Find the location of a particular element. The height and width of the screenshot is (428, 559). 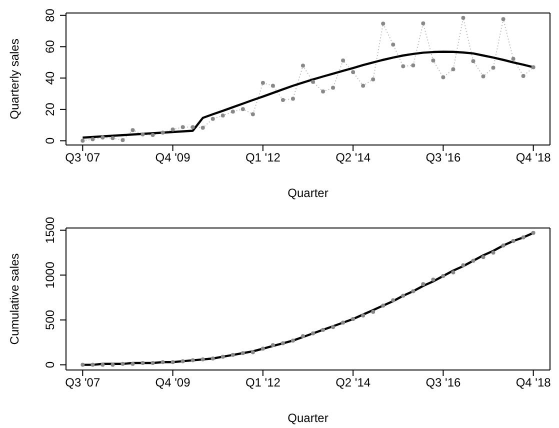

y-tick-label: 1000 is located at coordinates (50, 274).